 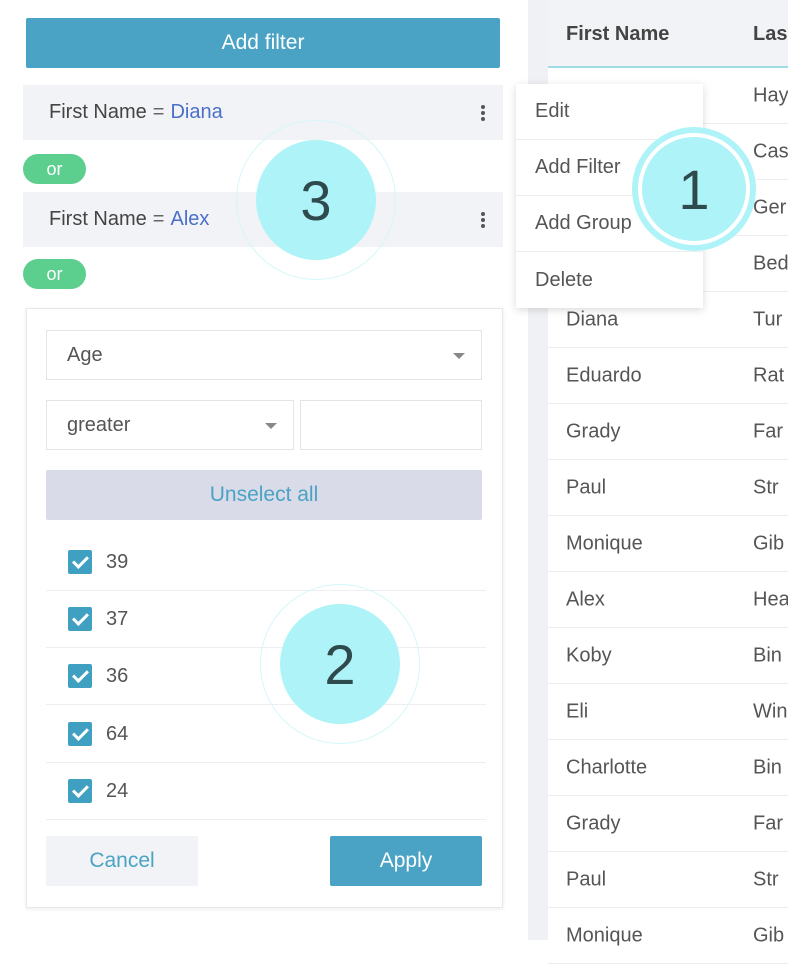 I want to click on table-header: First Name Las, so click(x=668, y=34).